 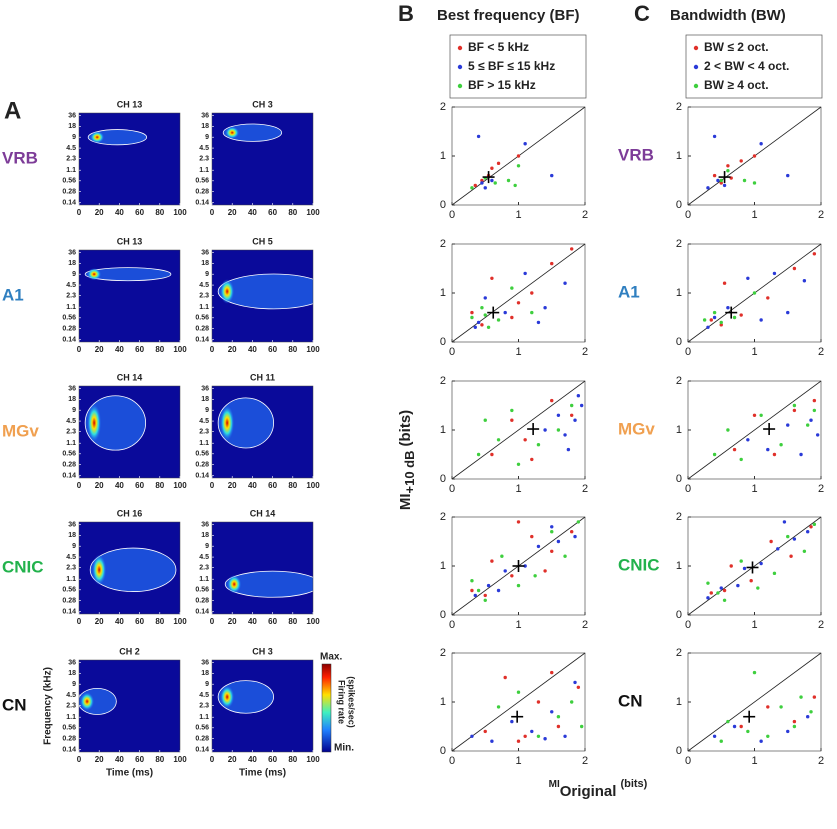 What do you see at coordinates (99, 349) in the screenshot?
I see `x-tick-label: 20` at bounding box center [99, 349].